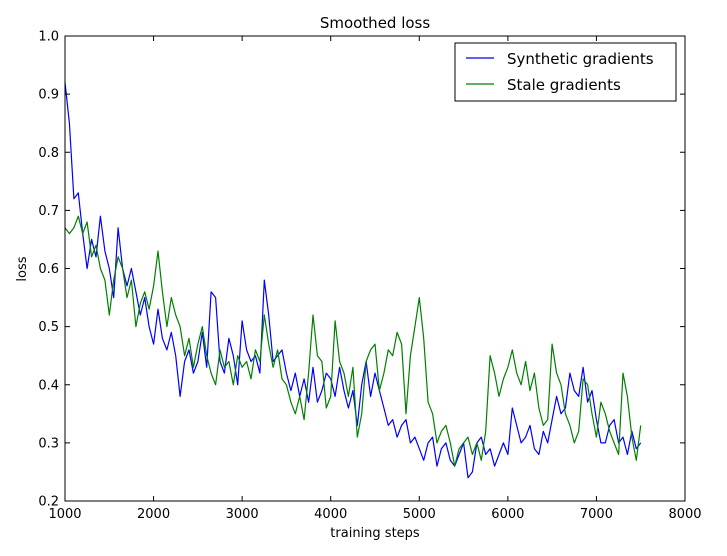  What do you see at coordinates (48, 327) in the screenshot?
I see `y-tick-label: 0.5` at bounding box center [48, 327].